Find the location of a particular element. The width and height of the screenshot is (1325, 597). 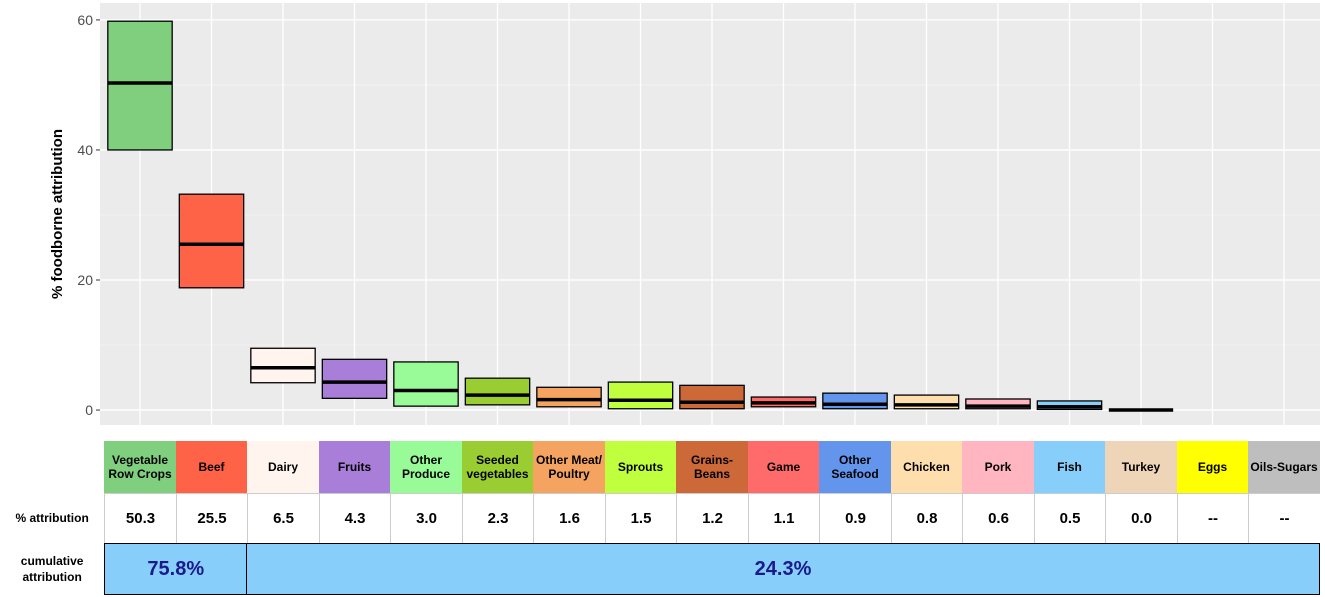

cumulative-cell: 75.8% is located at coordinates (176, 569).